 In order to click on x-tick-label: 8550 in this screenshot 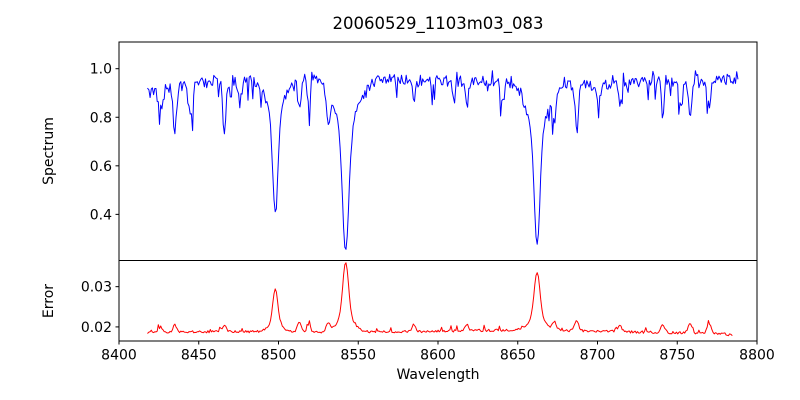, I will do `click(358, 356)`.